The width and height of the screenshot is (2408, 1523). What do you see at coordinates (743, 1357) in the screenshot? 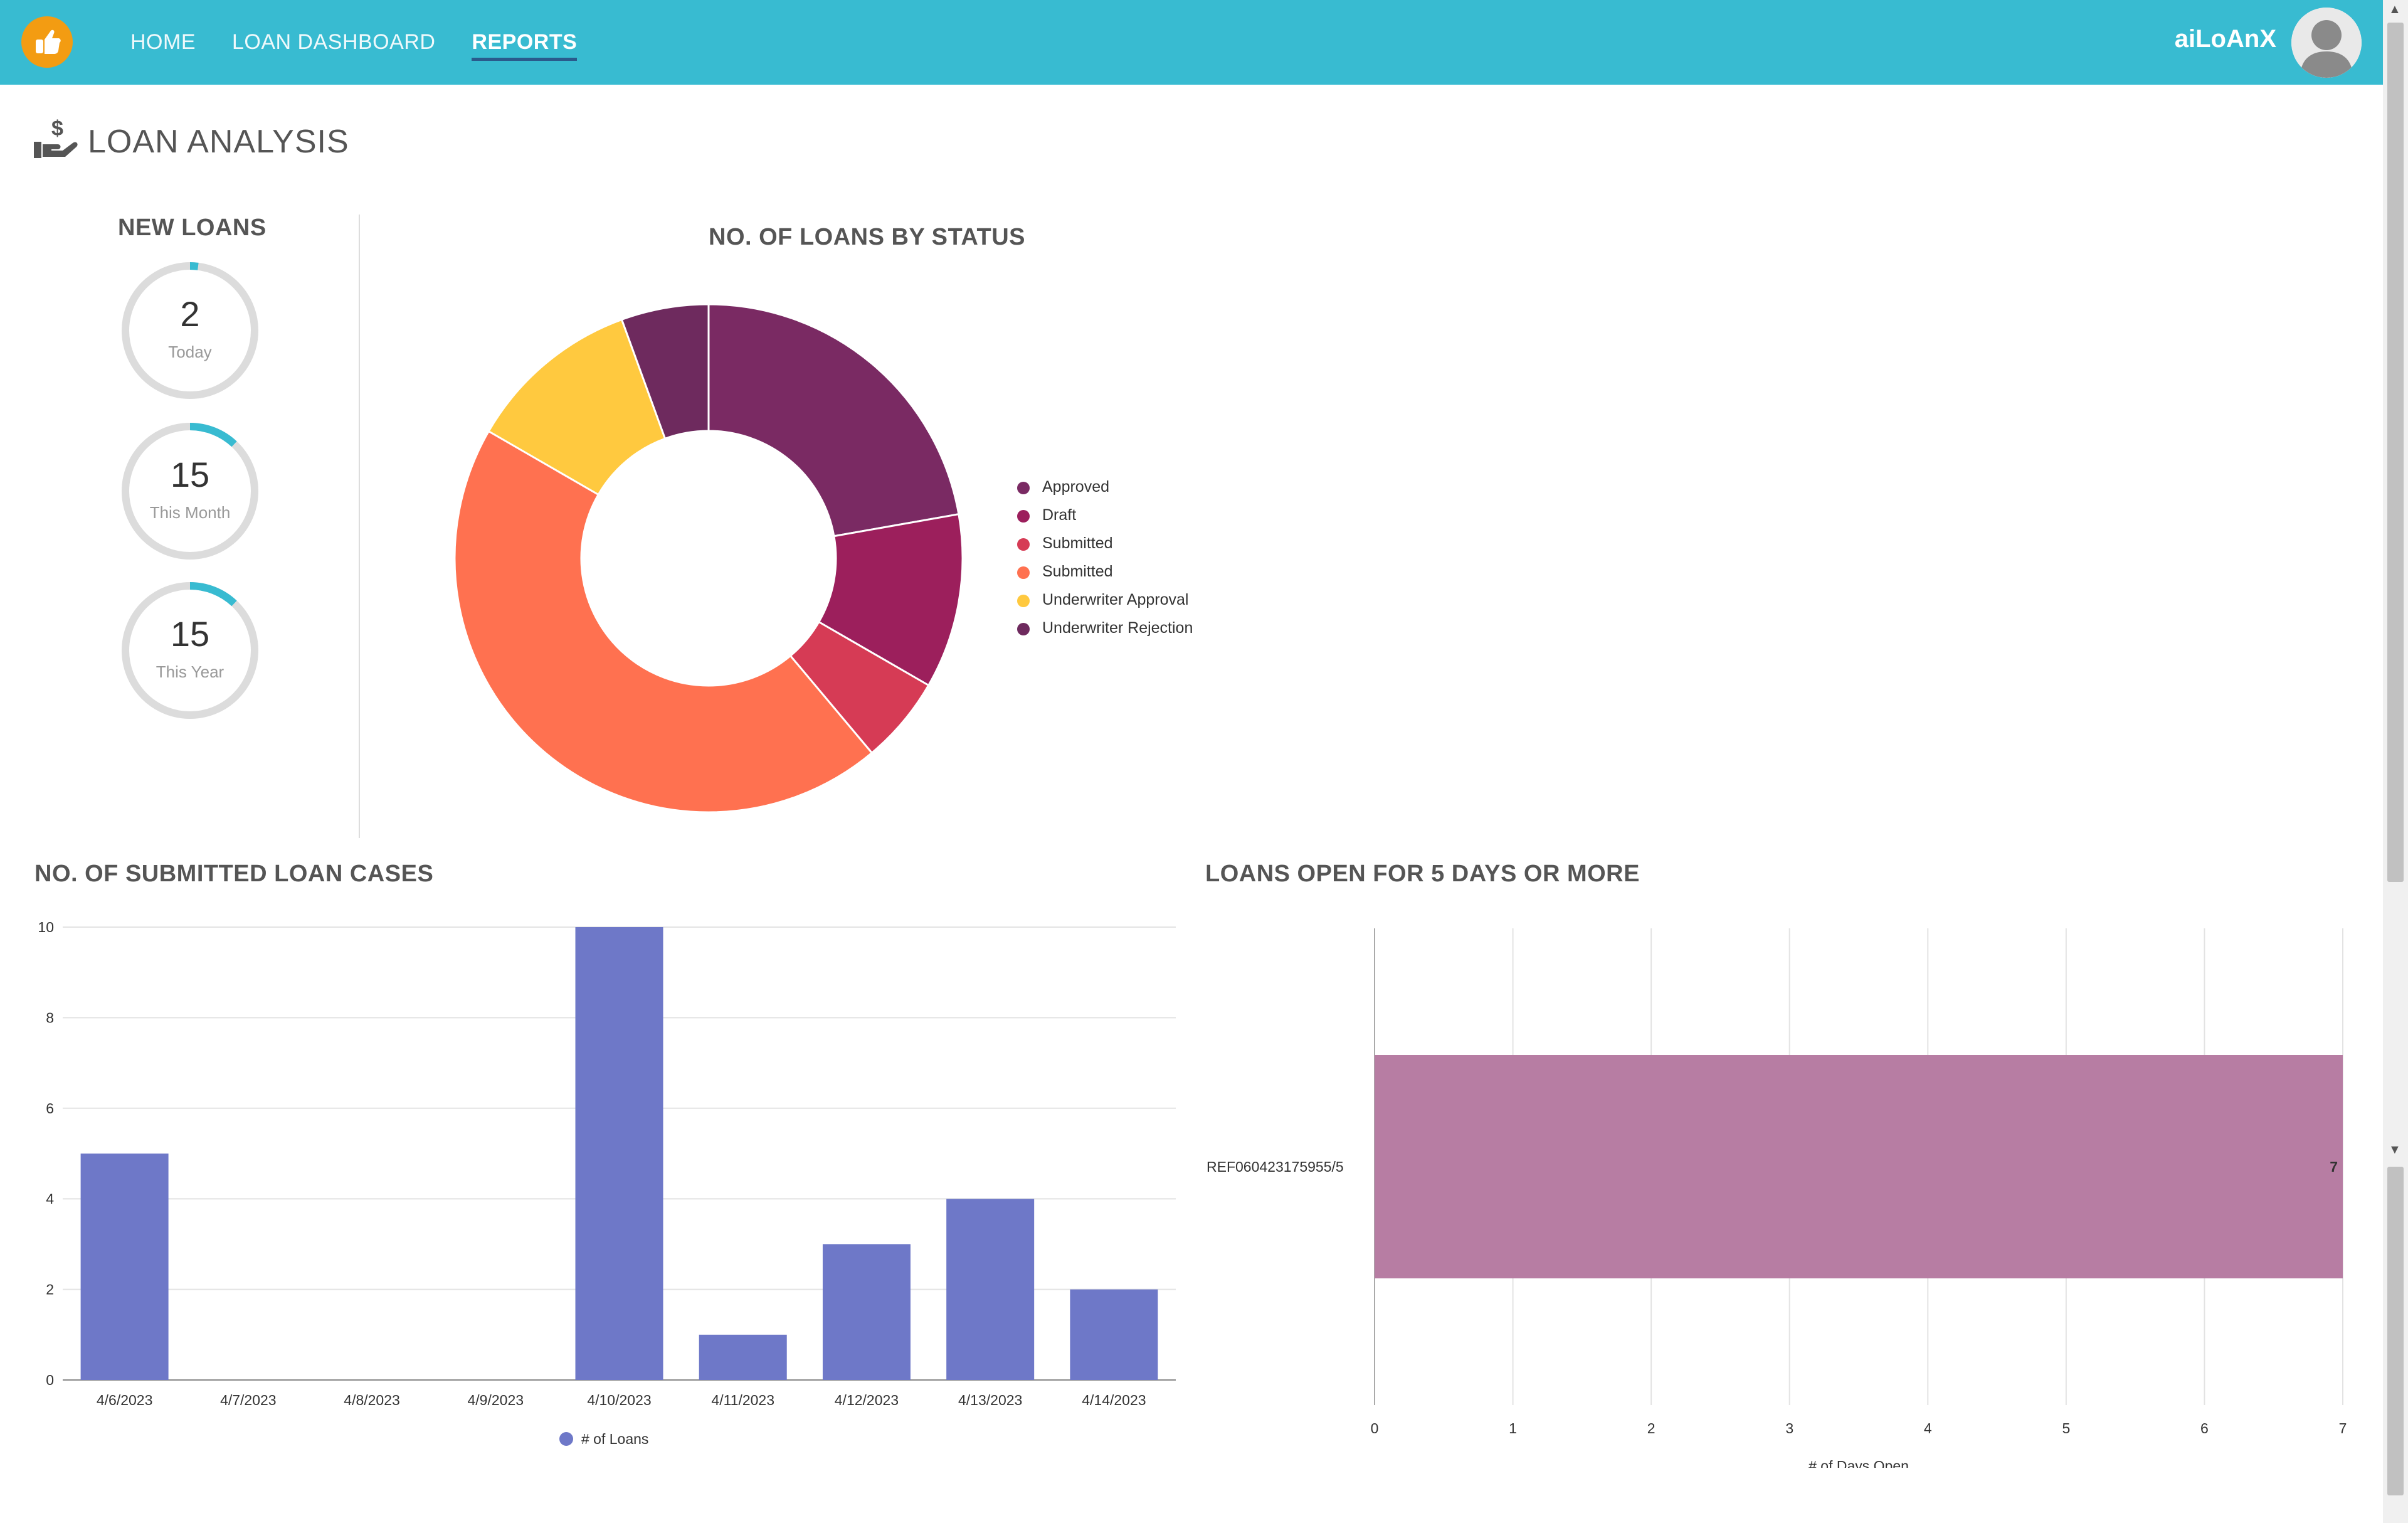
I see `bar-4/11/2023` at bounding box center [743, 1357].